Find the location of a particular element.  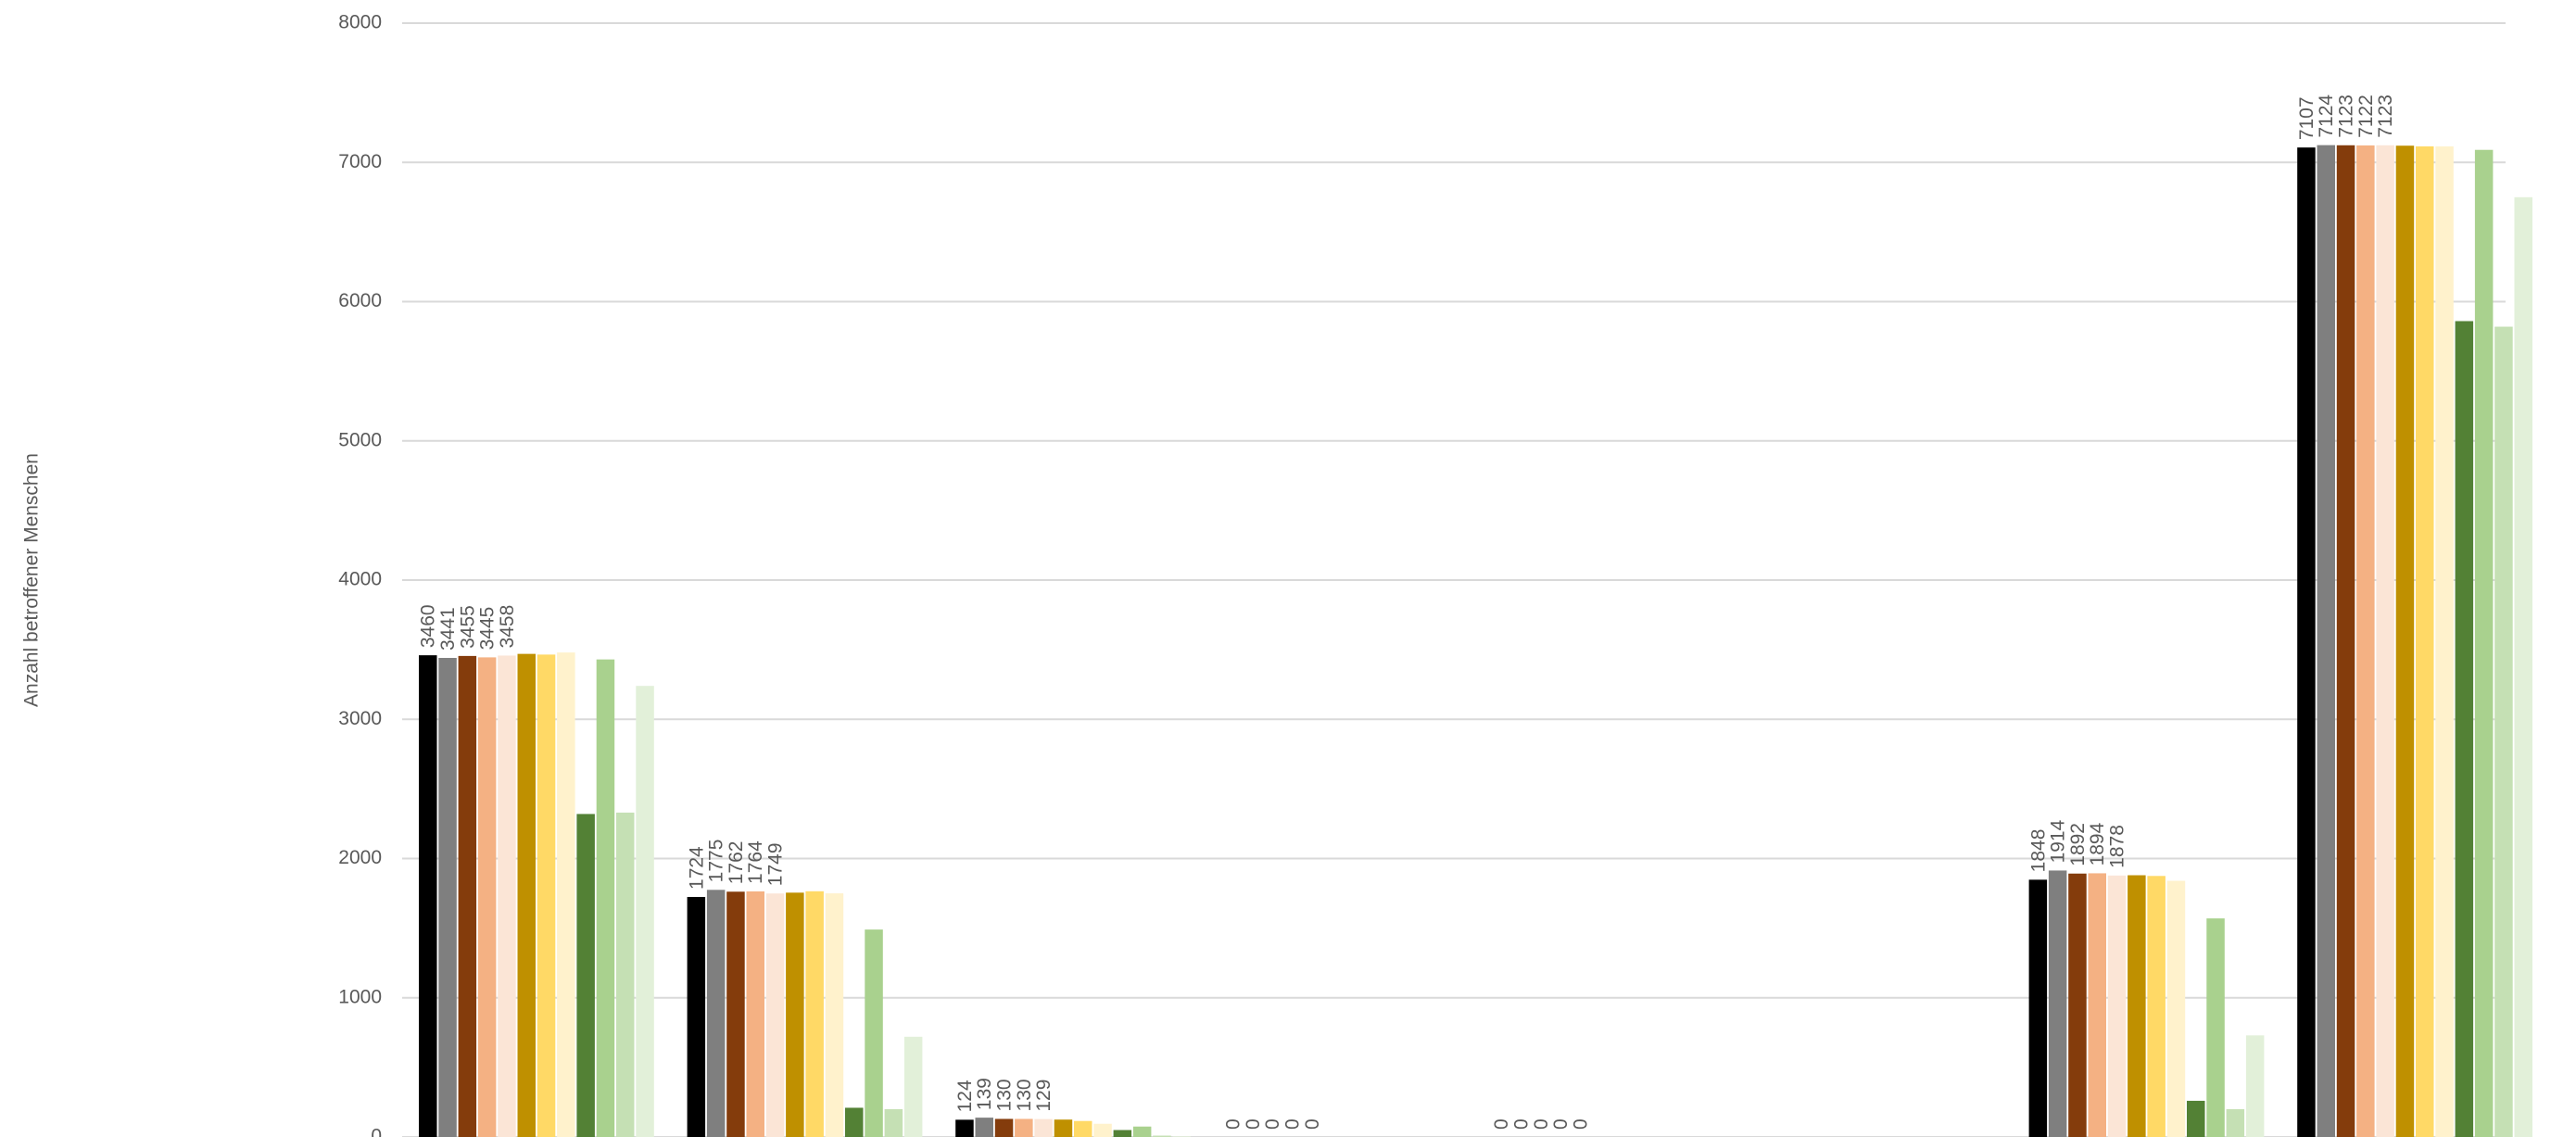

data-label: 1894 is located at coordinates (2098, 843).